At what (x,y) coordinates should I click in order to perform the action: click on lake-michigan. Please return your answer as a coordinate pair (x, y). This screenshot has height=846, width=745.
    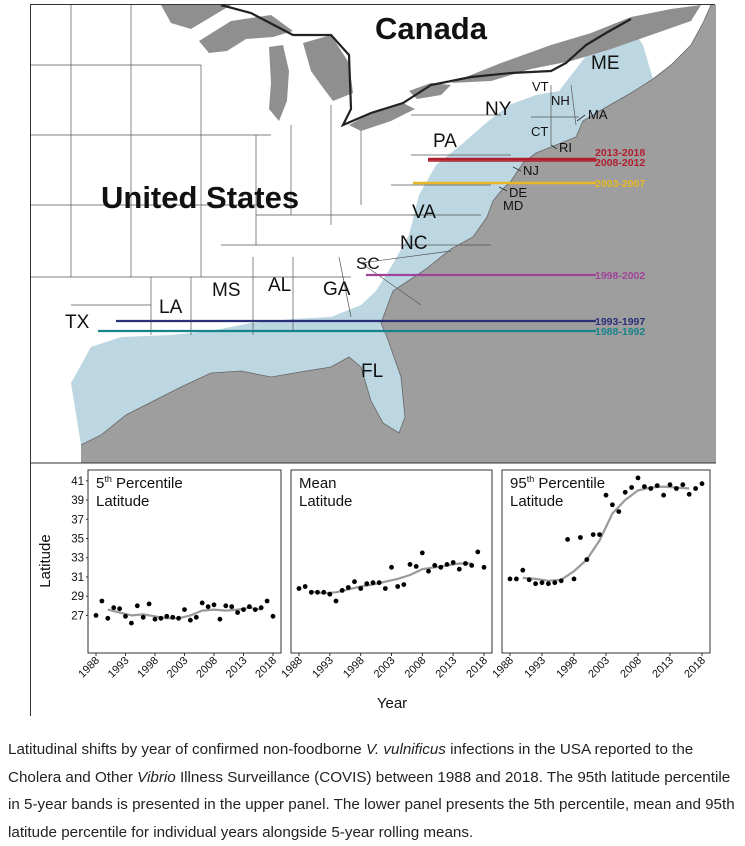
    Looking at the image, I should click on (279, 83).